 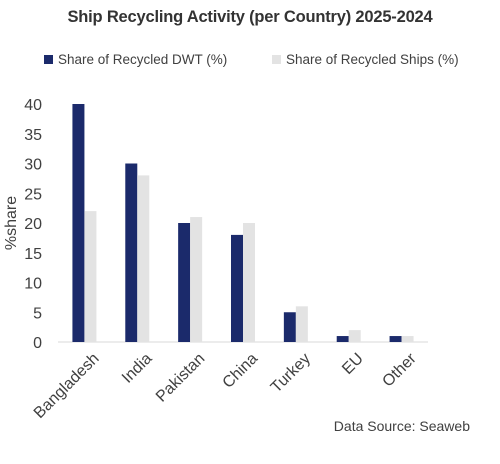 What do you see at coordinates (143, 59) in the screenshot?
I see `legend-label-dwt: Share of Recycled DWT (%)` at bounding box center [143, 59].